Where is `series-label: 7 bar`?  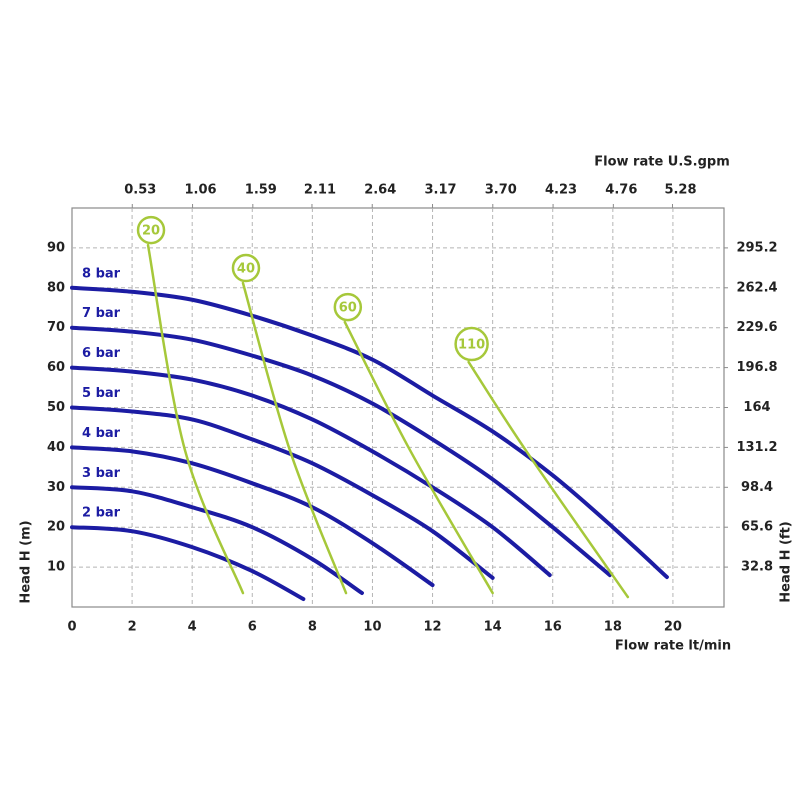 series-label: 7 bar is located at coordinates (101, 313).